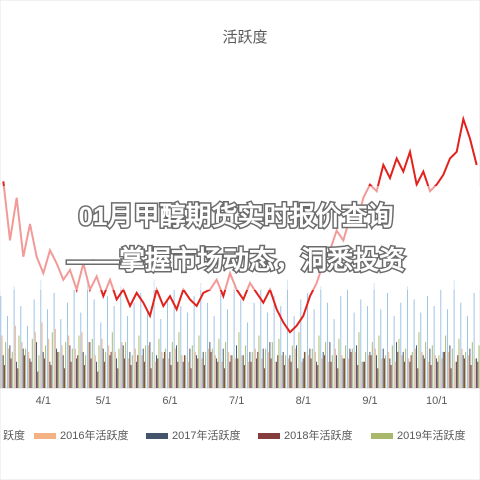 The image size is (480, 480). I want to click on x-tick-label: 10/1, so click(436, 401).